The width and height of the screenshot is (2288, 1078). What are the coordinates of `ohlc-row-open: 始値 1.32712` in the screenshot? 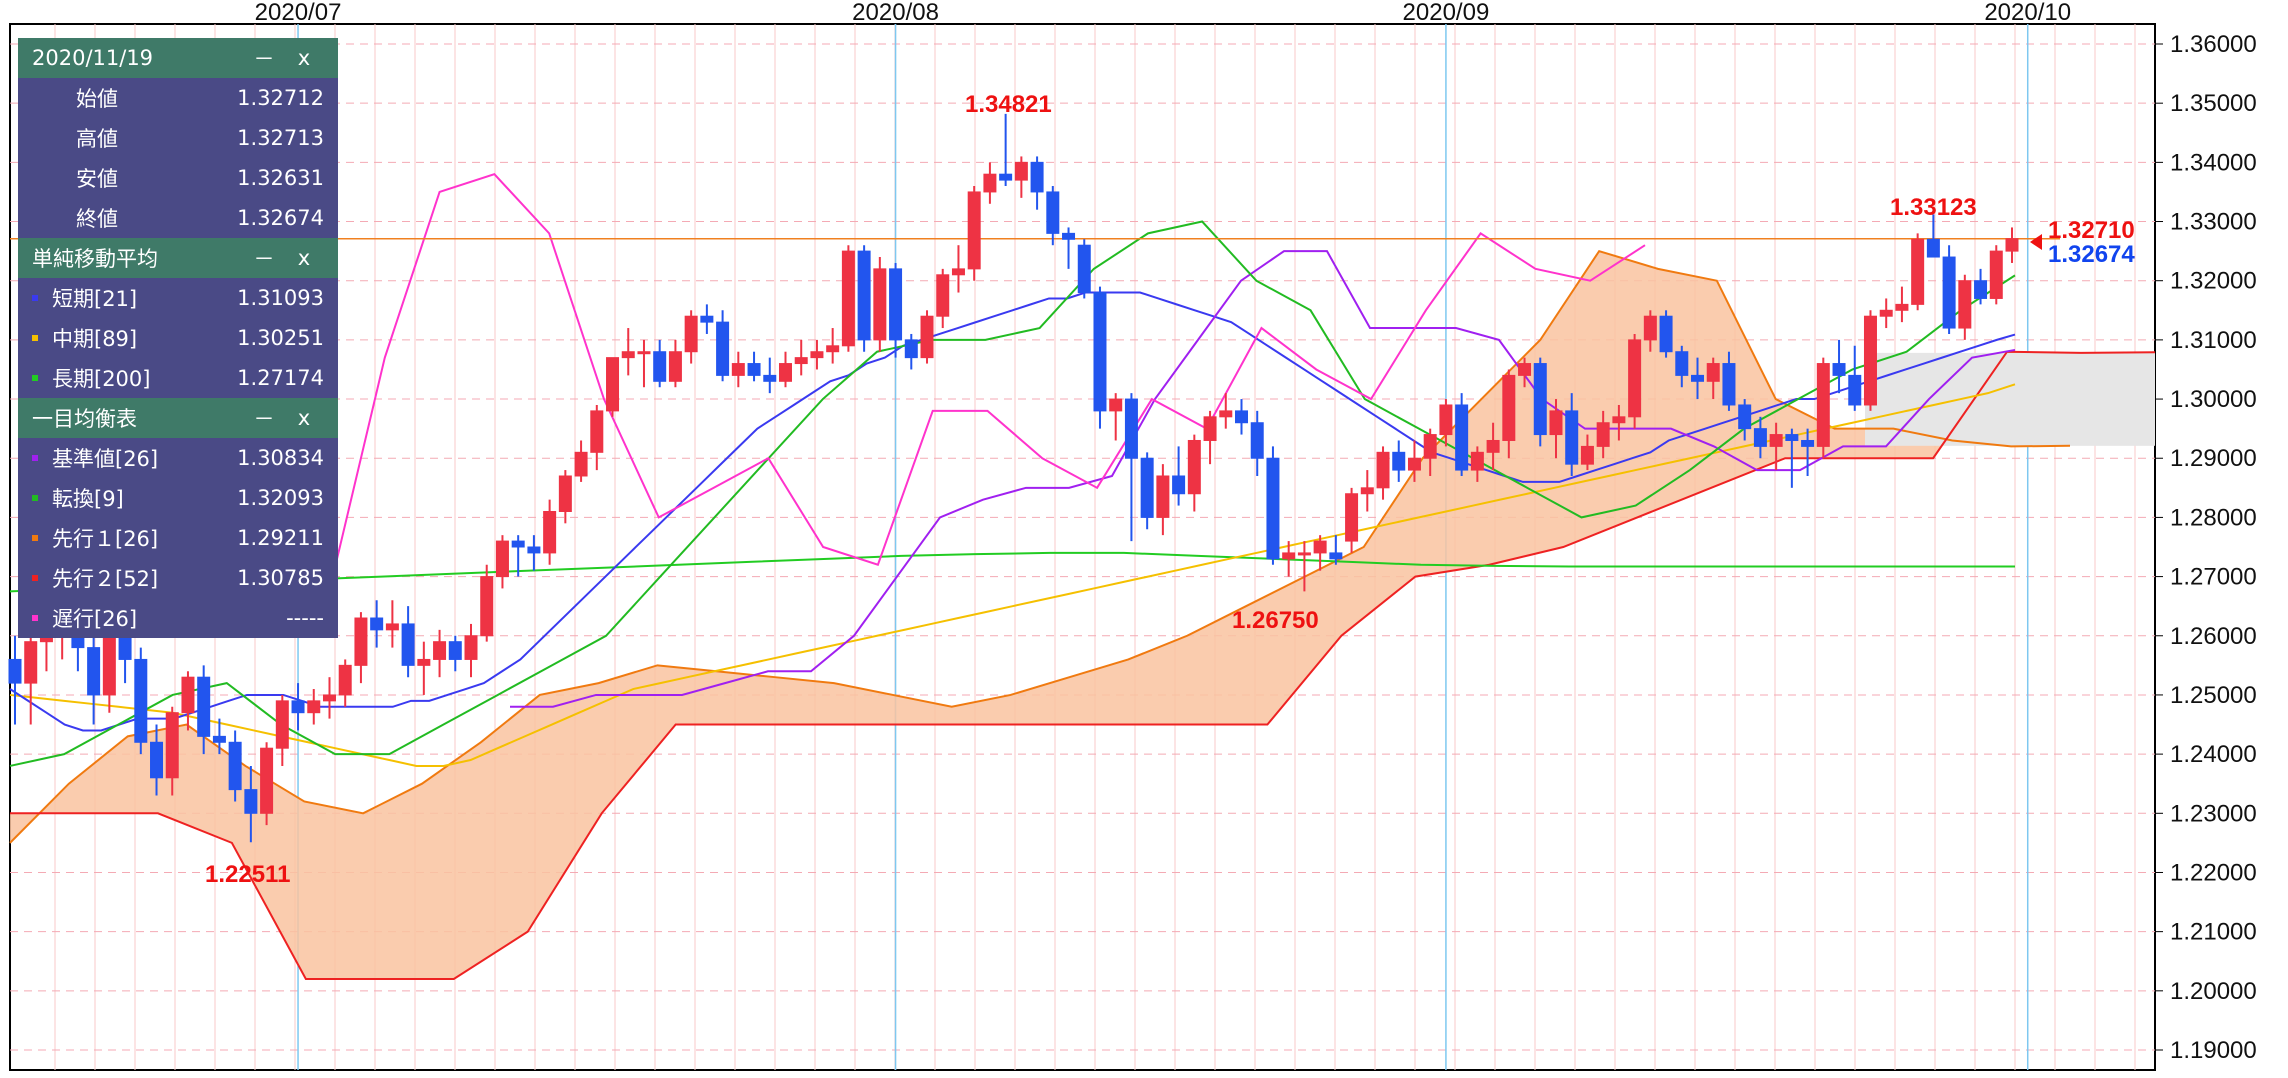 It's located at (178, 98).